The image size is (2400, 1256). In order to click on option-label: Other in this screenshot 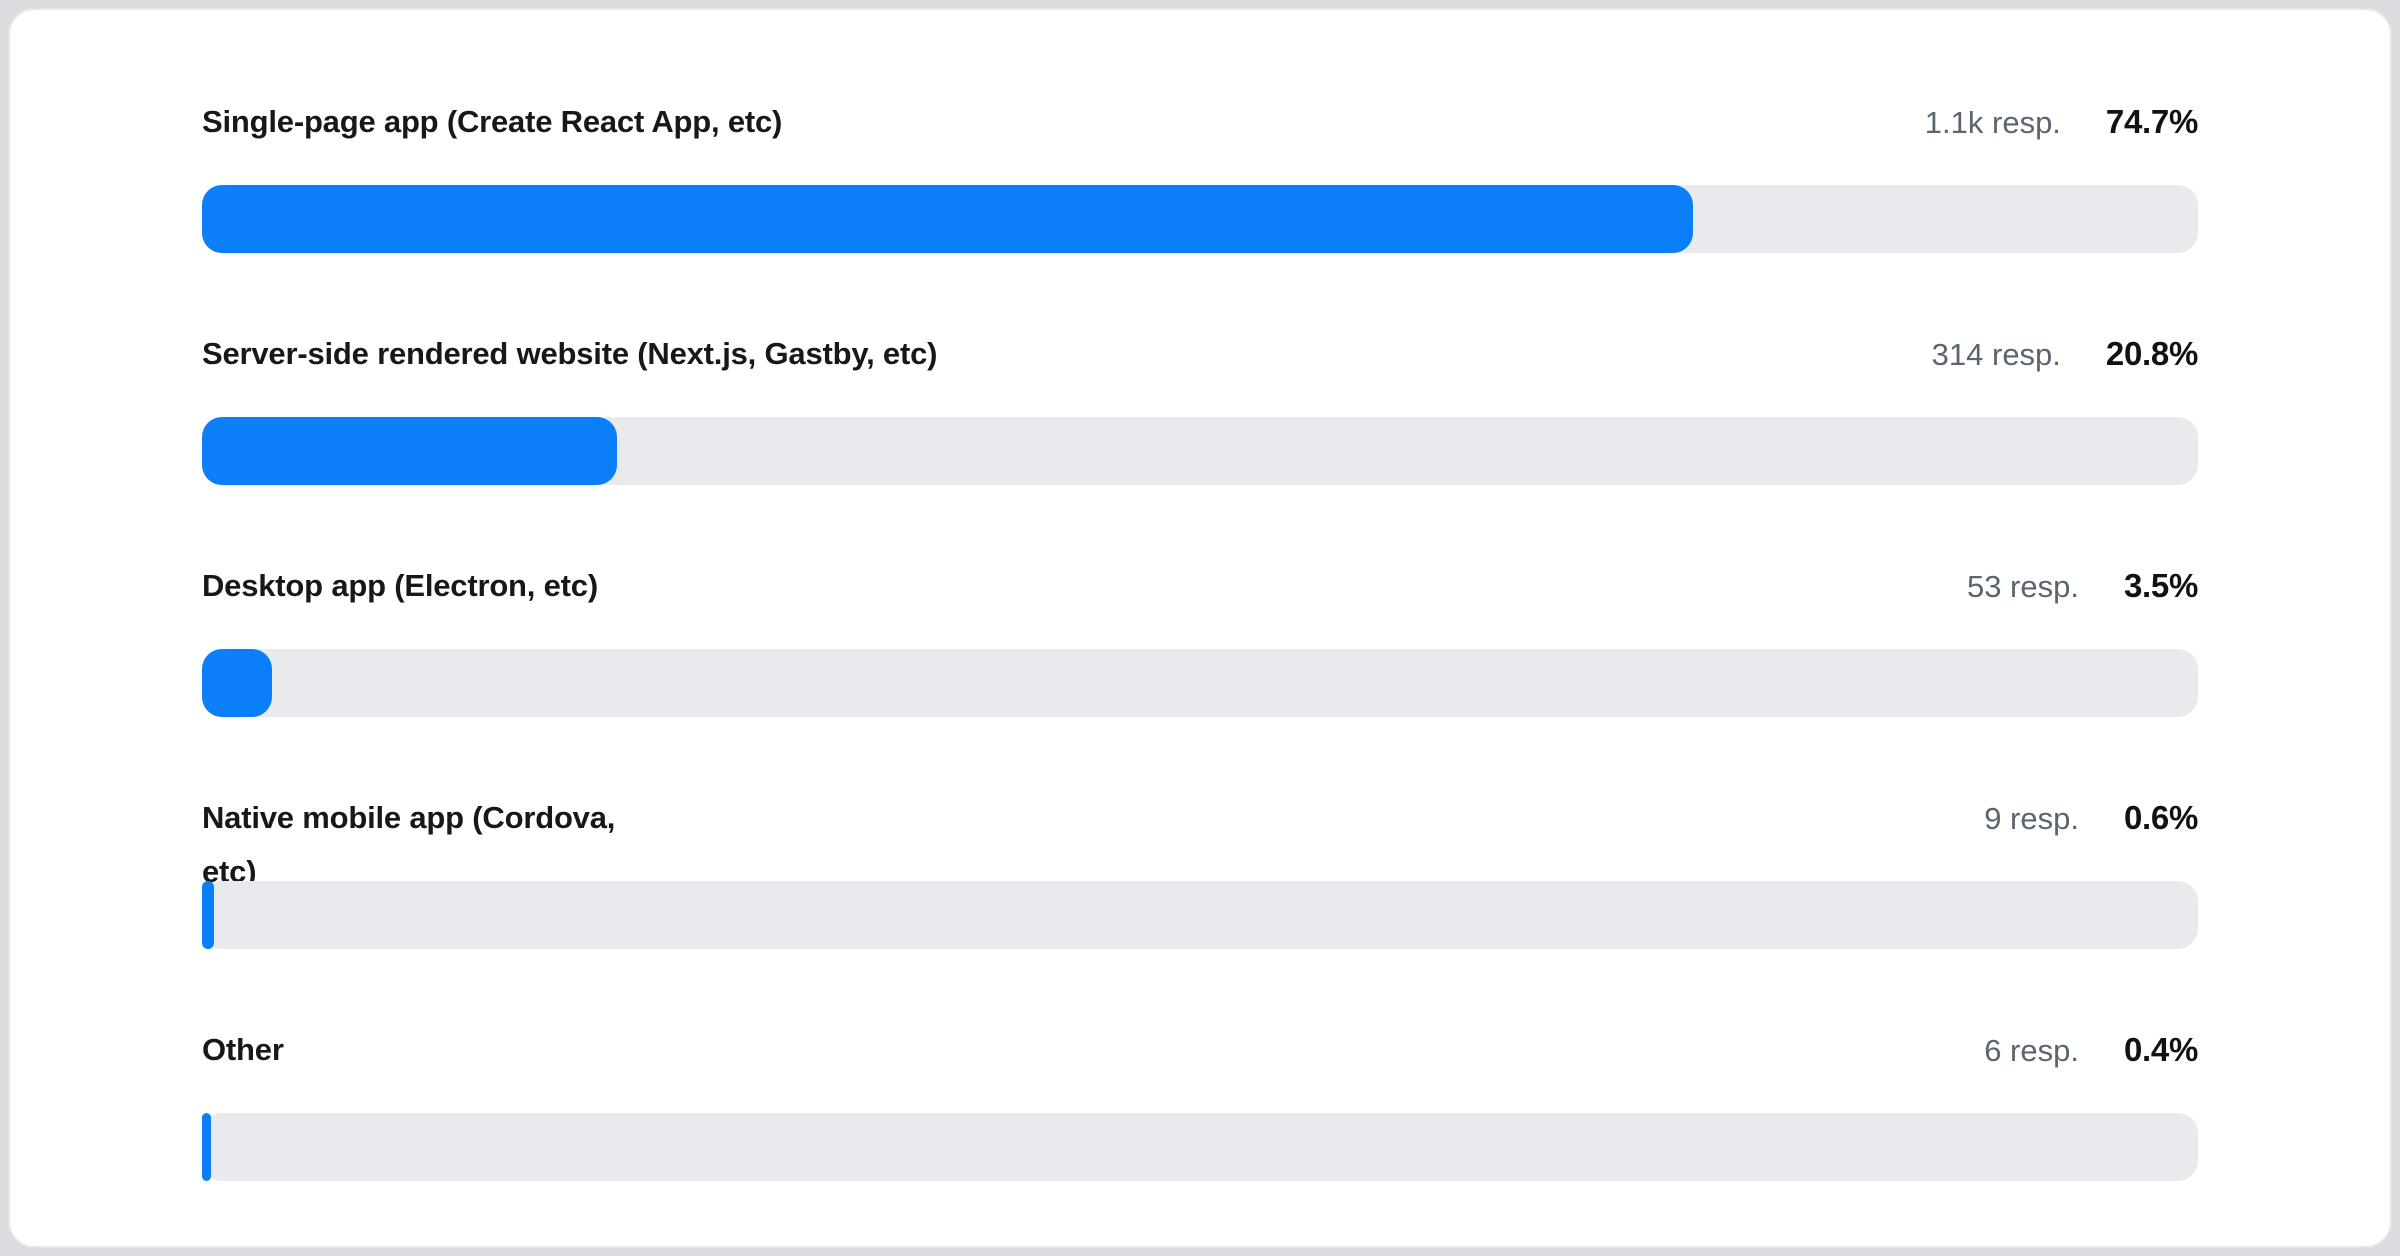, I will do `click(243, 1049)`.